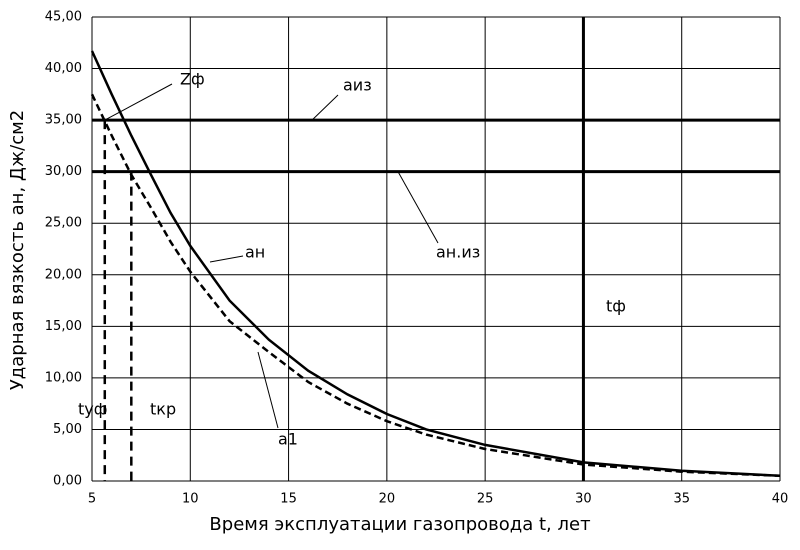  Describe the element at coordinates (67, 481) in the screenshot. I see `y-tick-label: 0,00` at that location.